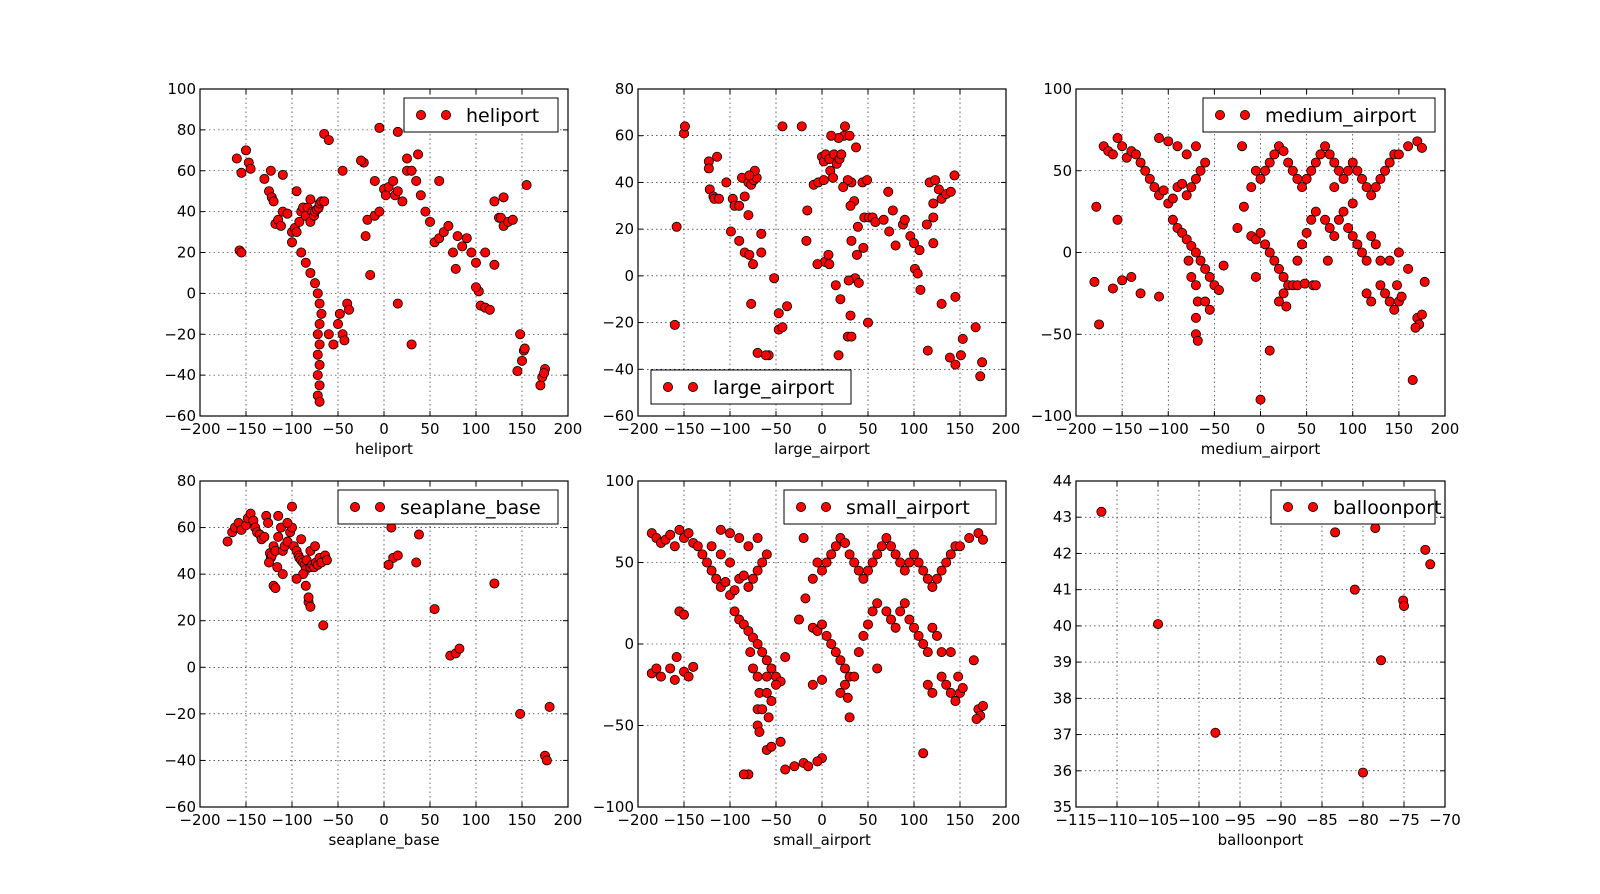  Describe the element at coordinates (1215, 429) in the screenshot. I see `x-tick-label: −50` at that location.